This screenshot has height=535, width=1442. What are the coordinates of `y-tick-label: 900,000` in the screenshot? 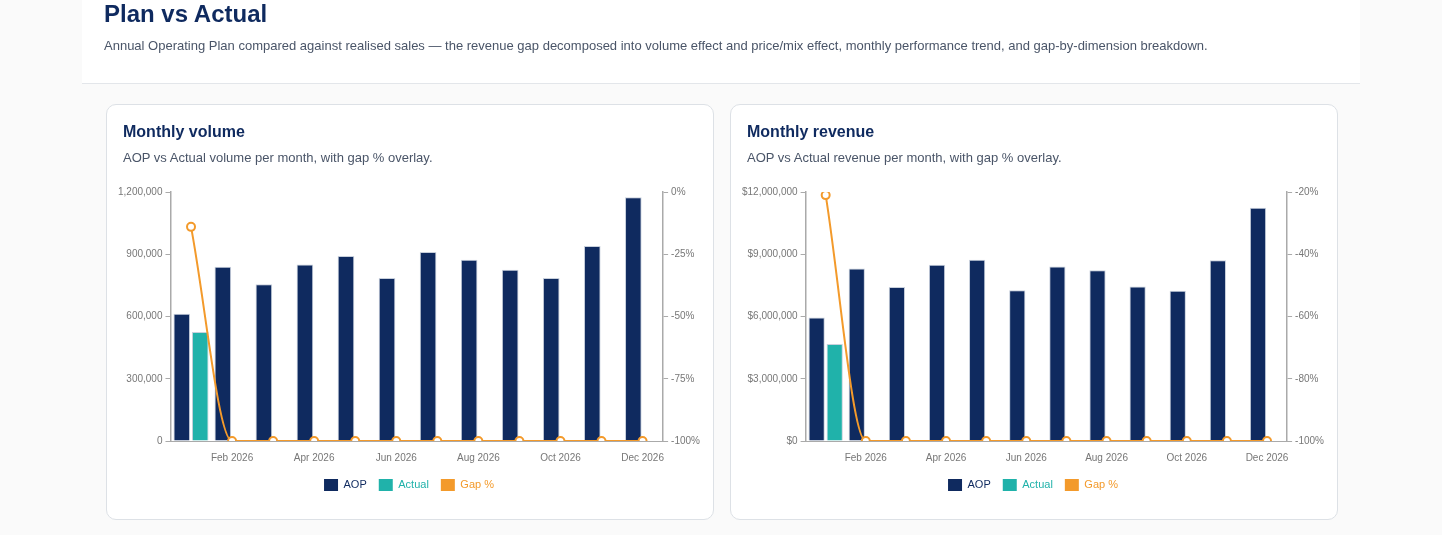 It's located at (144, 253).